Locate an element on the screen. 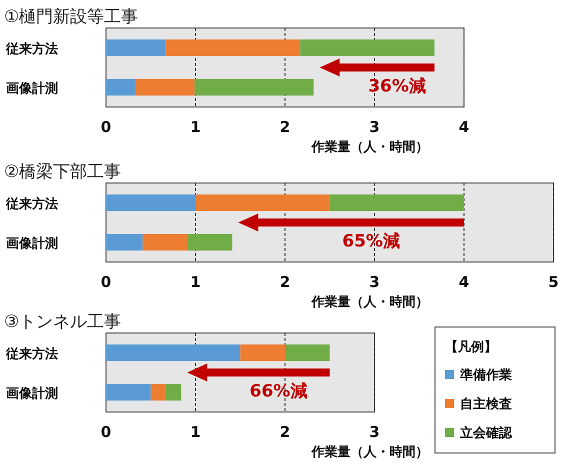 The image size is (563, 463). title: ③トンネル工事 is located at coordinates (63, 322).